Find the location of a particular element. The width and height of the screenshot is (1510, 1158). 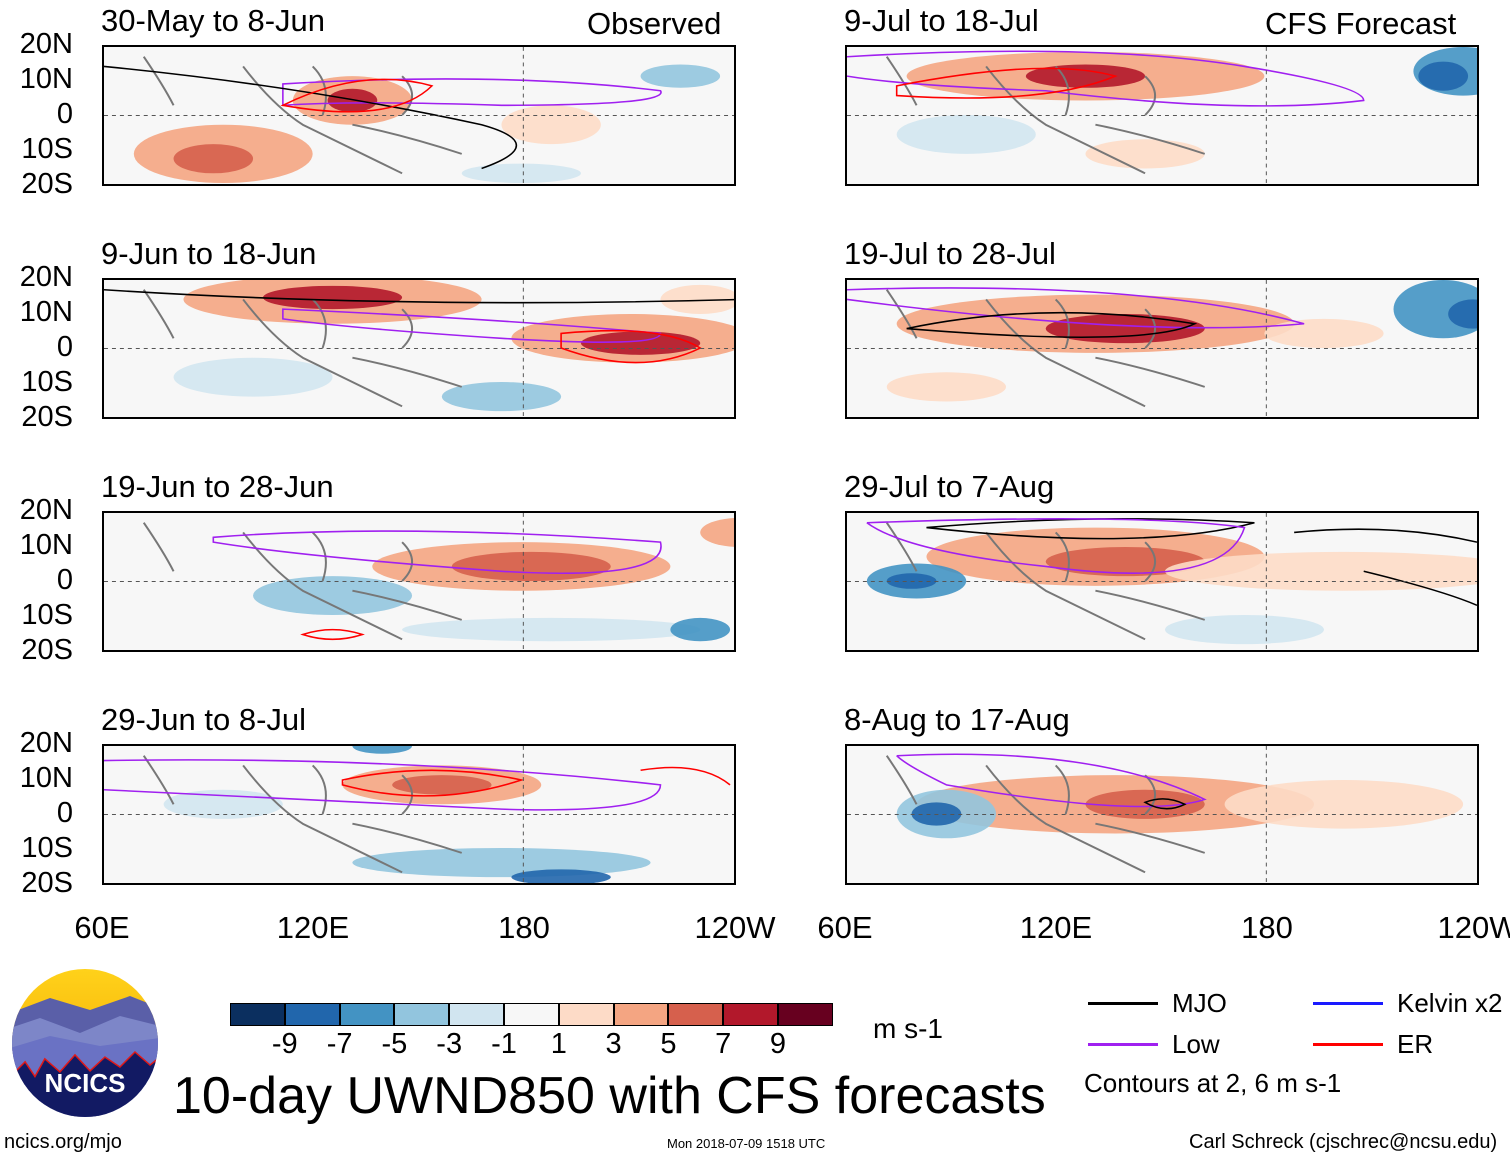

panel-title: 9-Jun to 18-Jun is located at coordinates (209, 253).